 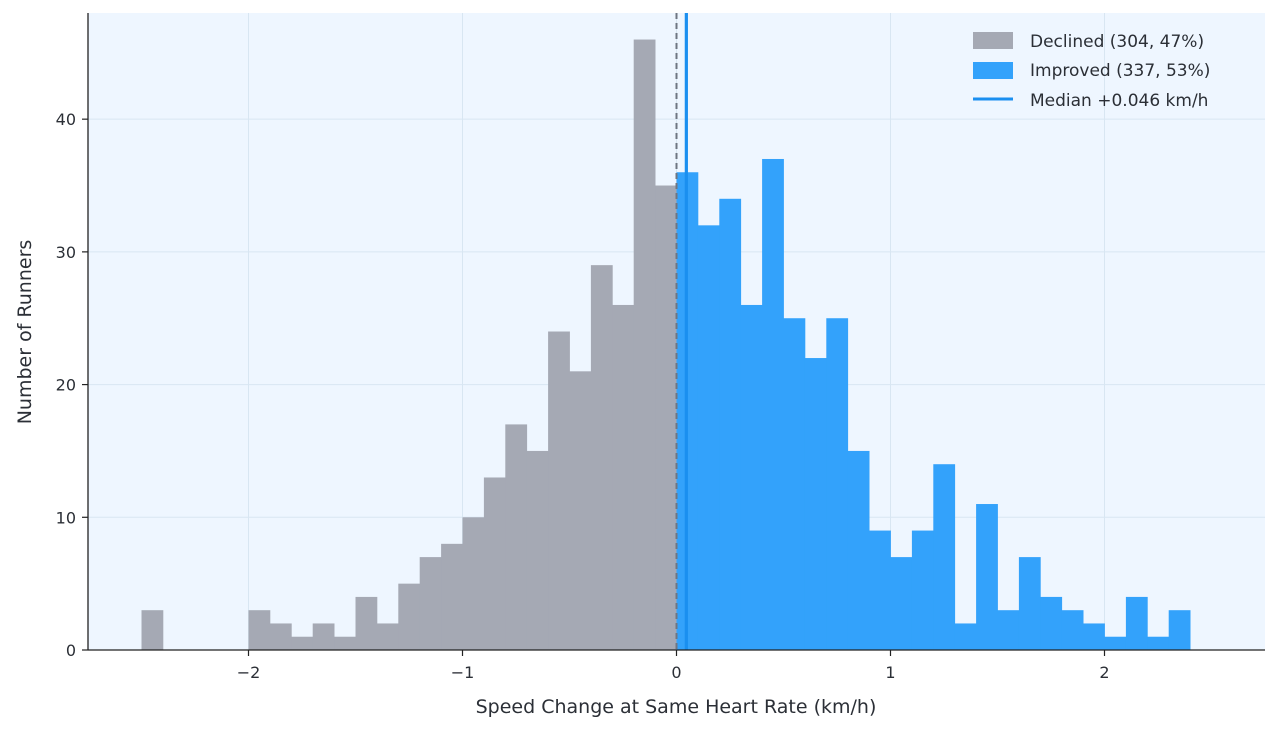 What do you see at coordinates (676, 672) in the screenshot?
I see `x-tick-label: 0` at bounding box center [676, 672].